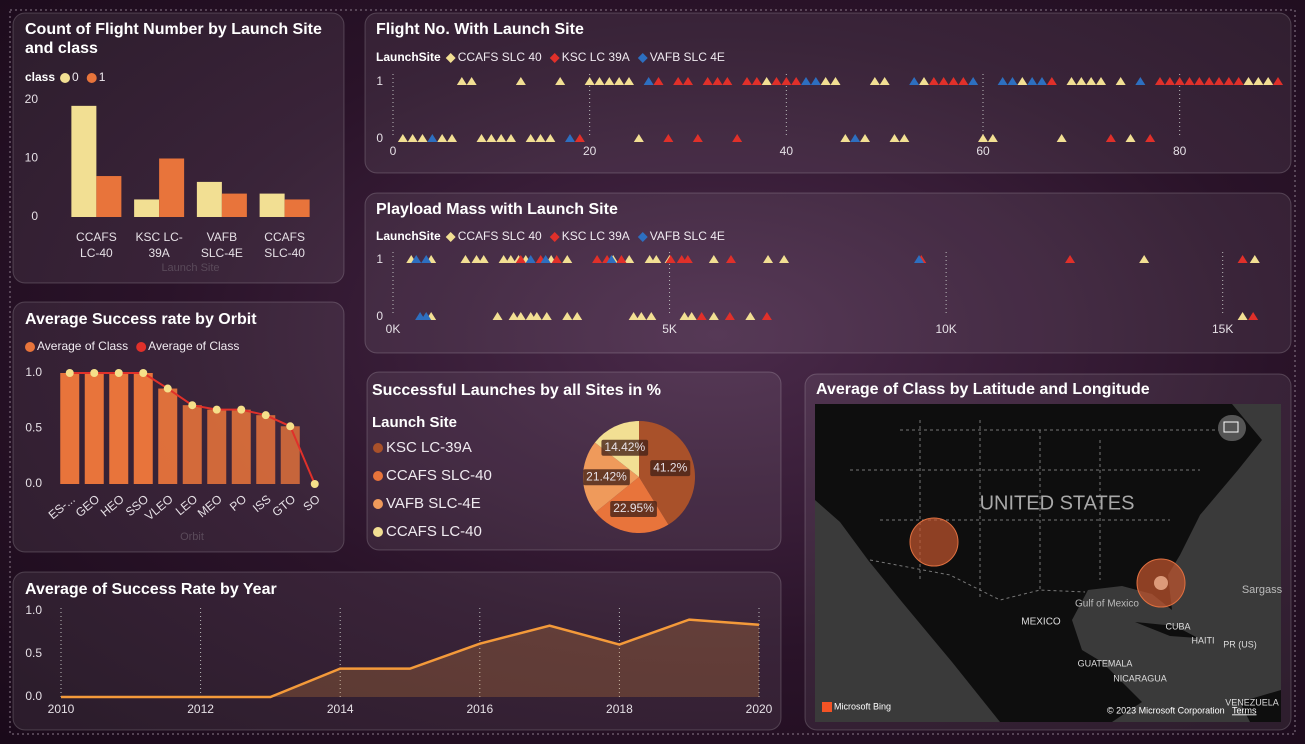 This screenshot has width=1305, height=744. Describe the element at coordinates (32, 99) in the screenshot. I see `y-tick-label: 20` at that location.